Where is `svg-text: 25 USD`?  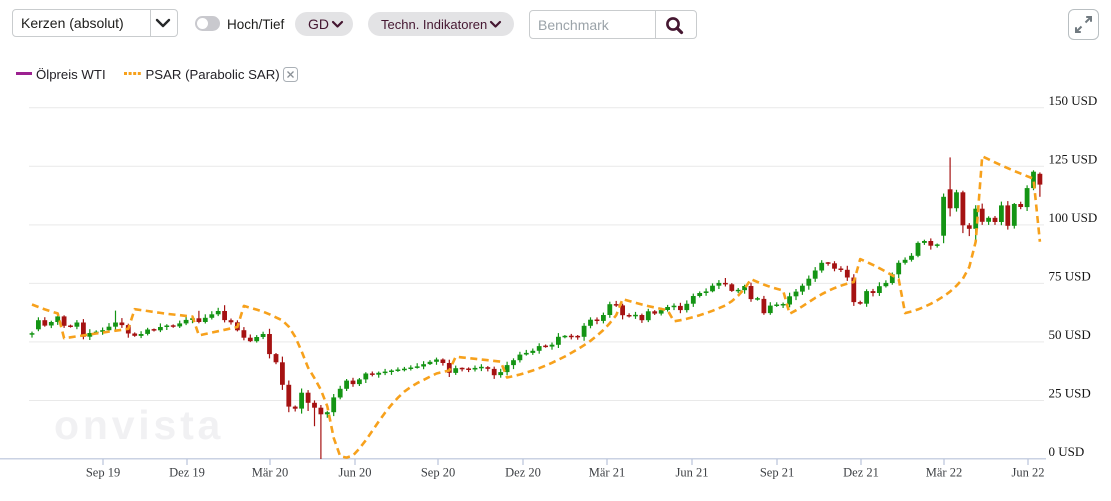
svg-text: 25 USD is located at coordinates (1070, 393).